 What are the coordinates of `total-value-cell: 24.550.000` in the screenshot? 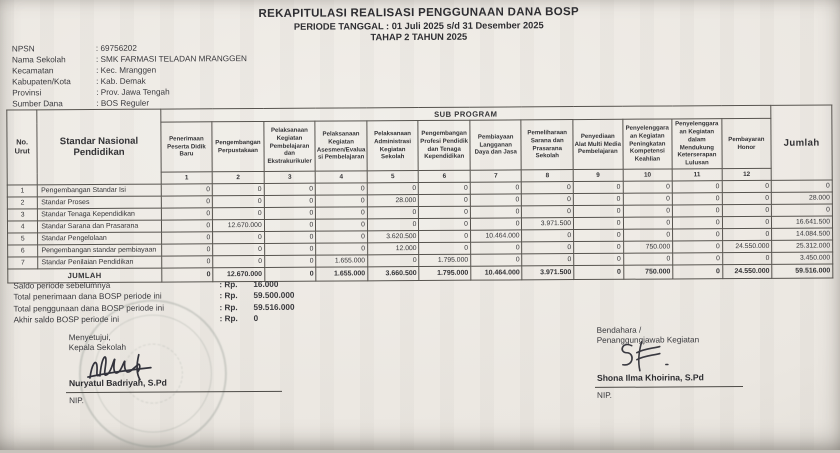 It's located at (747, 271).